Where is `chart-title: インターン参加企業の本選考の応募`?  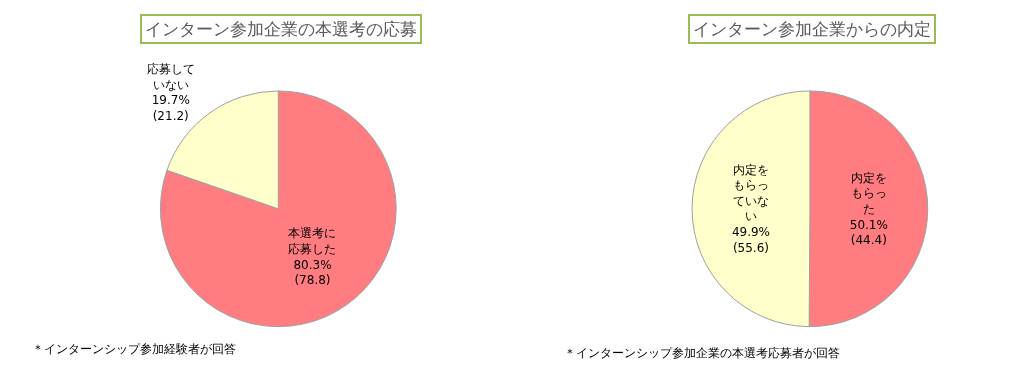
chart-title: インターン参加企業の本選考の応募 is located at coordinates (281, 29).